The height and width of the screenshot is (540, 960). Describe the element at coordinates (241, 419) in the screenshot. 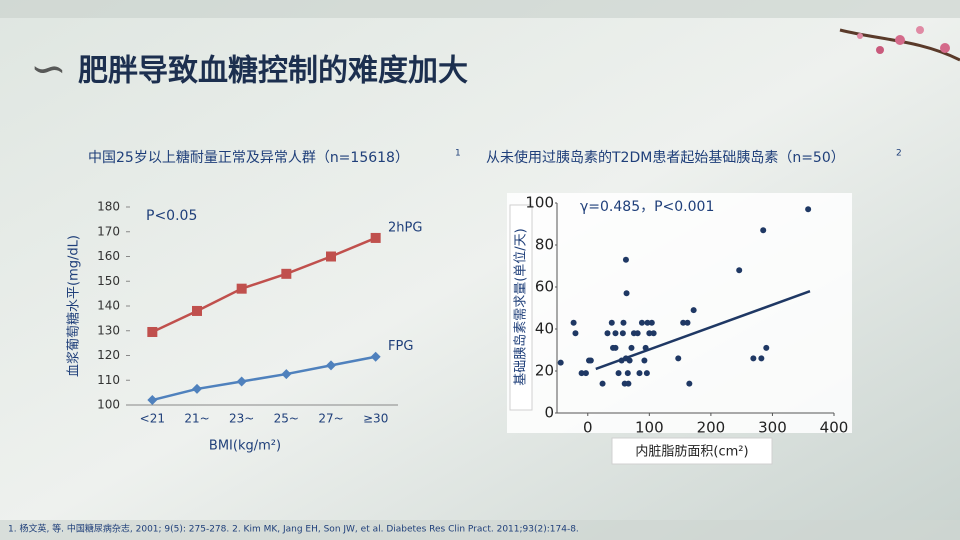

I see `x-tick-label: 23~` at that location.